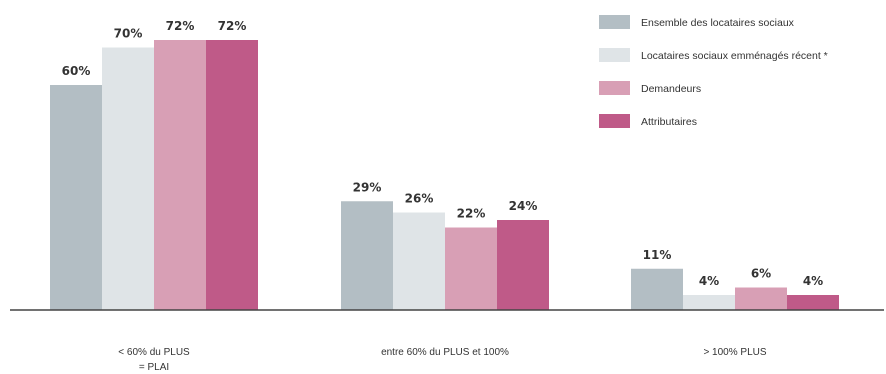  Describe the element at coordinates (734, 352) in the screenshot. I see `category-label-2: > 100% PLUS` at that location.